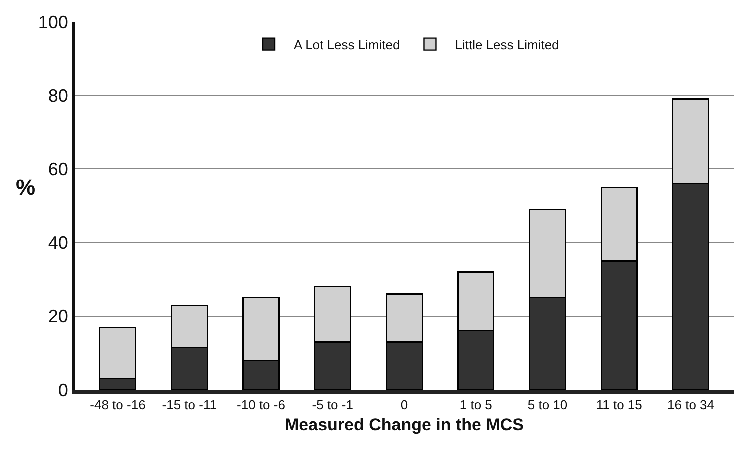 This screenshot has height=462, width=746. What do you see at coordinates (333, 405) in the screenshot?
I see `x-tick-label: -5 to -1` at bounding box center [333, 405].